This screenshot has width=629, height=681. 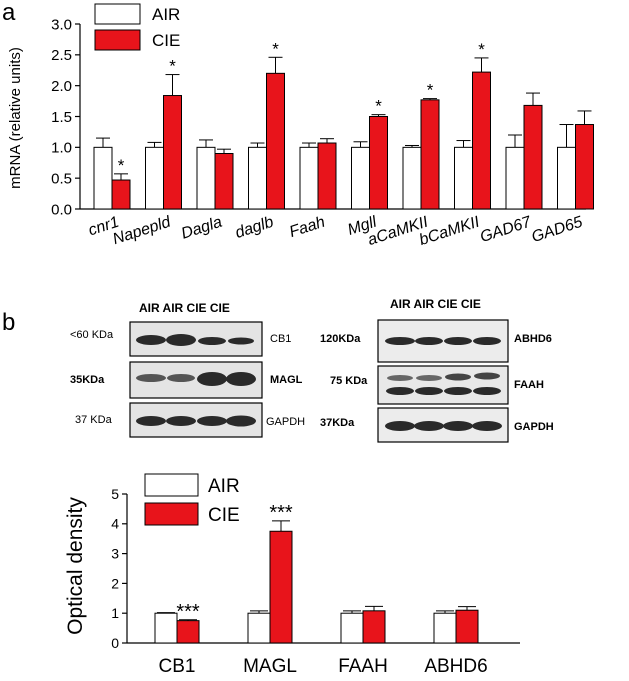 I want to click on y-tick-label: 4, so click(x=115, y=524).